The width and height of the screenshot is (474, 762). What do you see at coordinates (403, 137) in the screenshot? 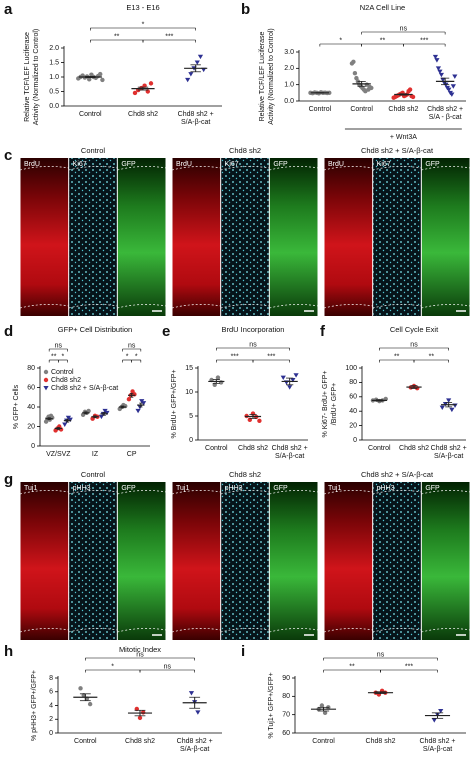
I see `group-label: + Wnt3A` at bounding box center [403, 137].